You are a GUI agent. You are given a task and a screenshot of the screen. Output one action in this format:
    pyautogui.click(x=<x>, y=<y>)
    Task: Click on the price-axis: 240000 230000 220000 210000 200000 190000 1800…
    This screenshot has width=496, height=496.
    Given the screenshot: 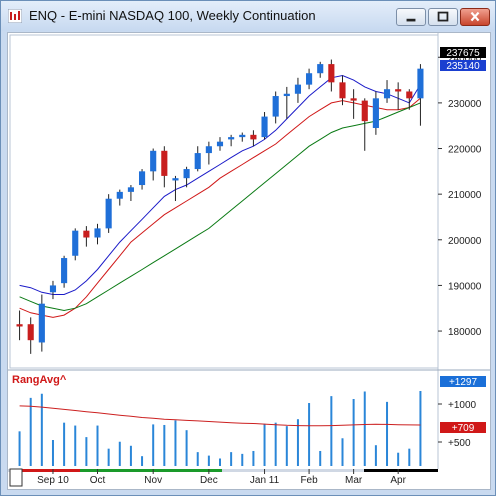 What is the action you would take?
    pyautogui.click(x=460, y=195)
    